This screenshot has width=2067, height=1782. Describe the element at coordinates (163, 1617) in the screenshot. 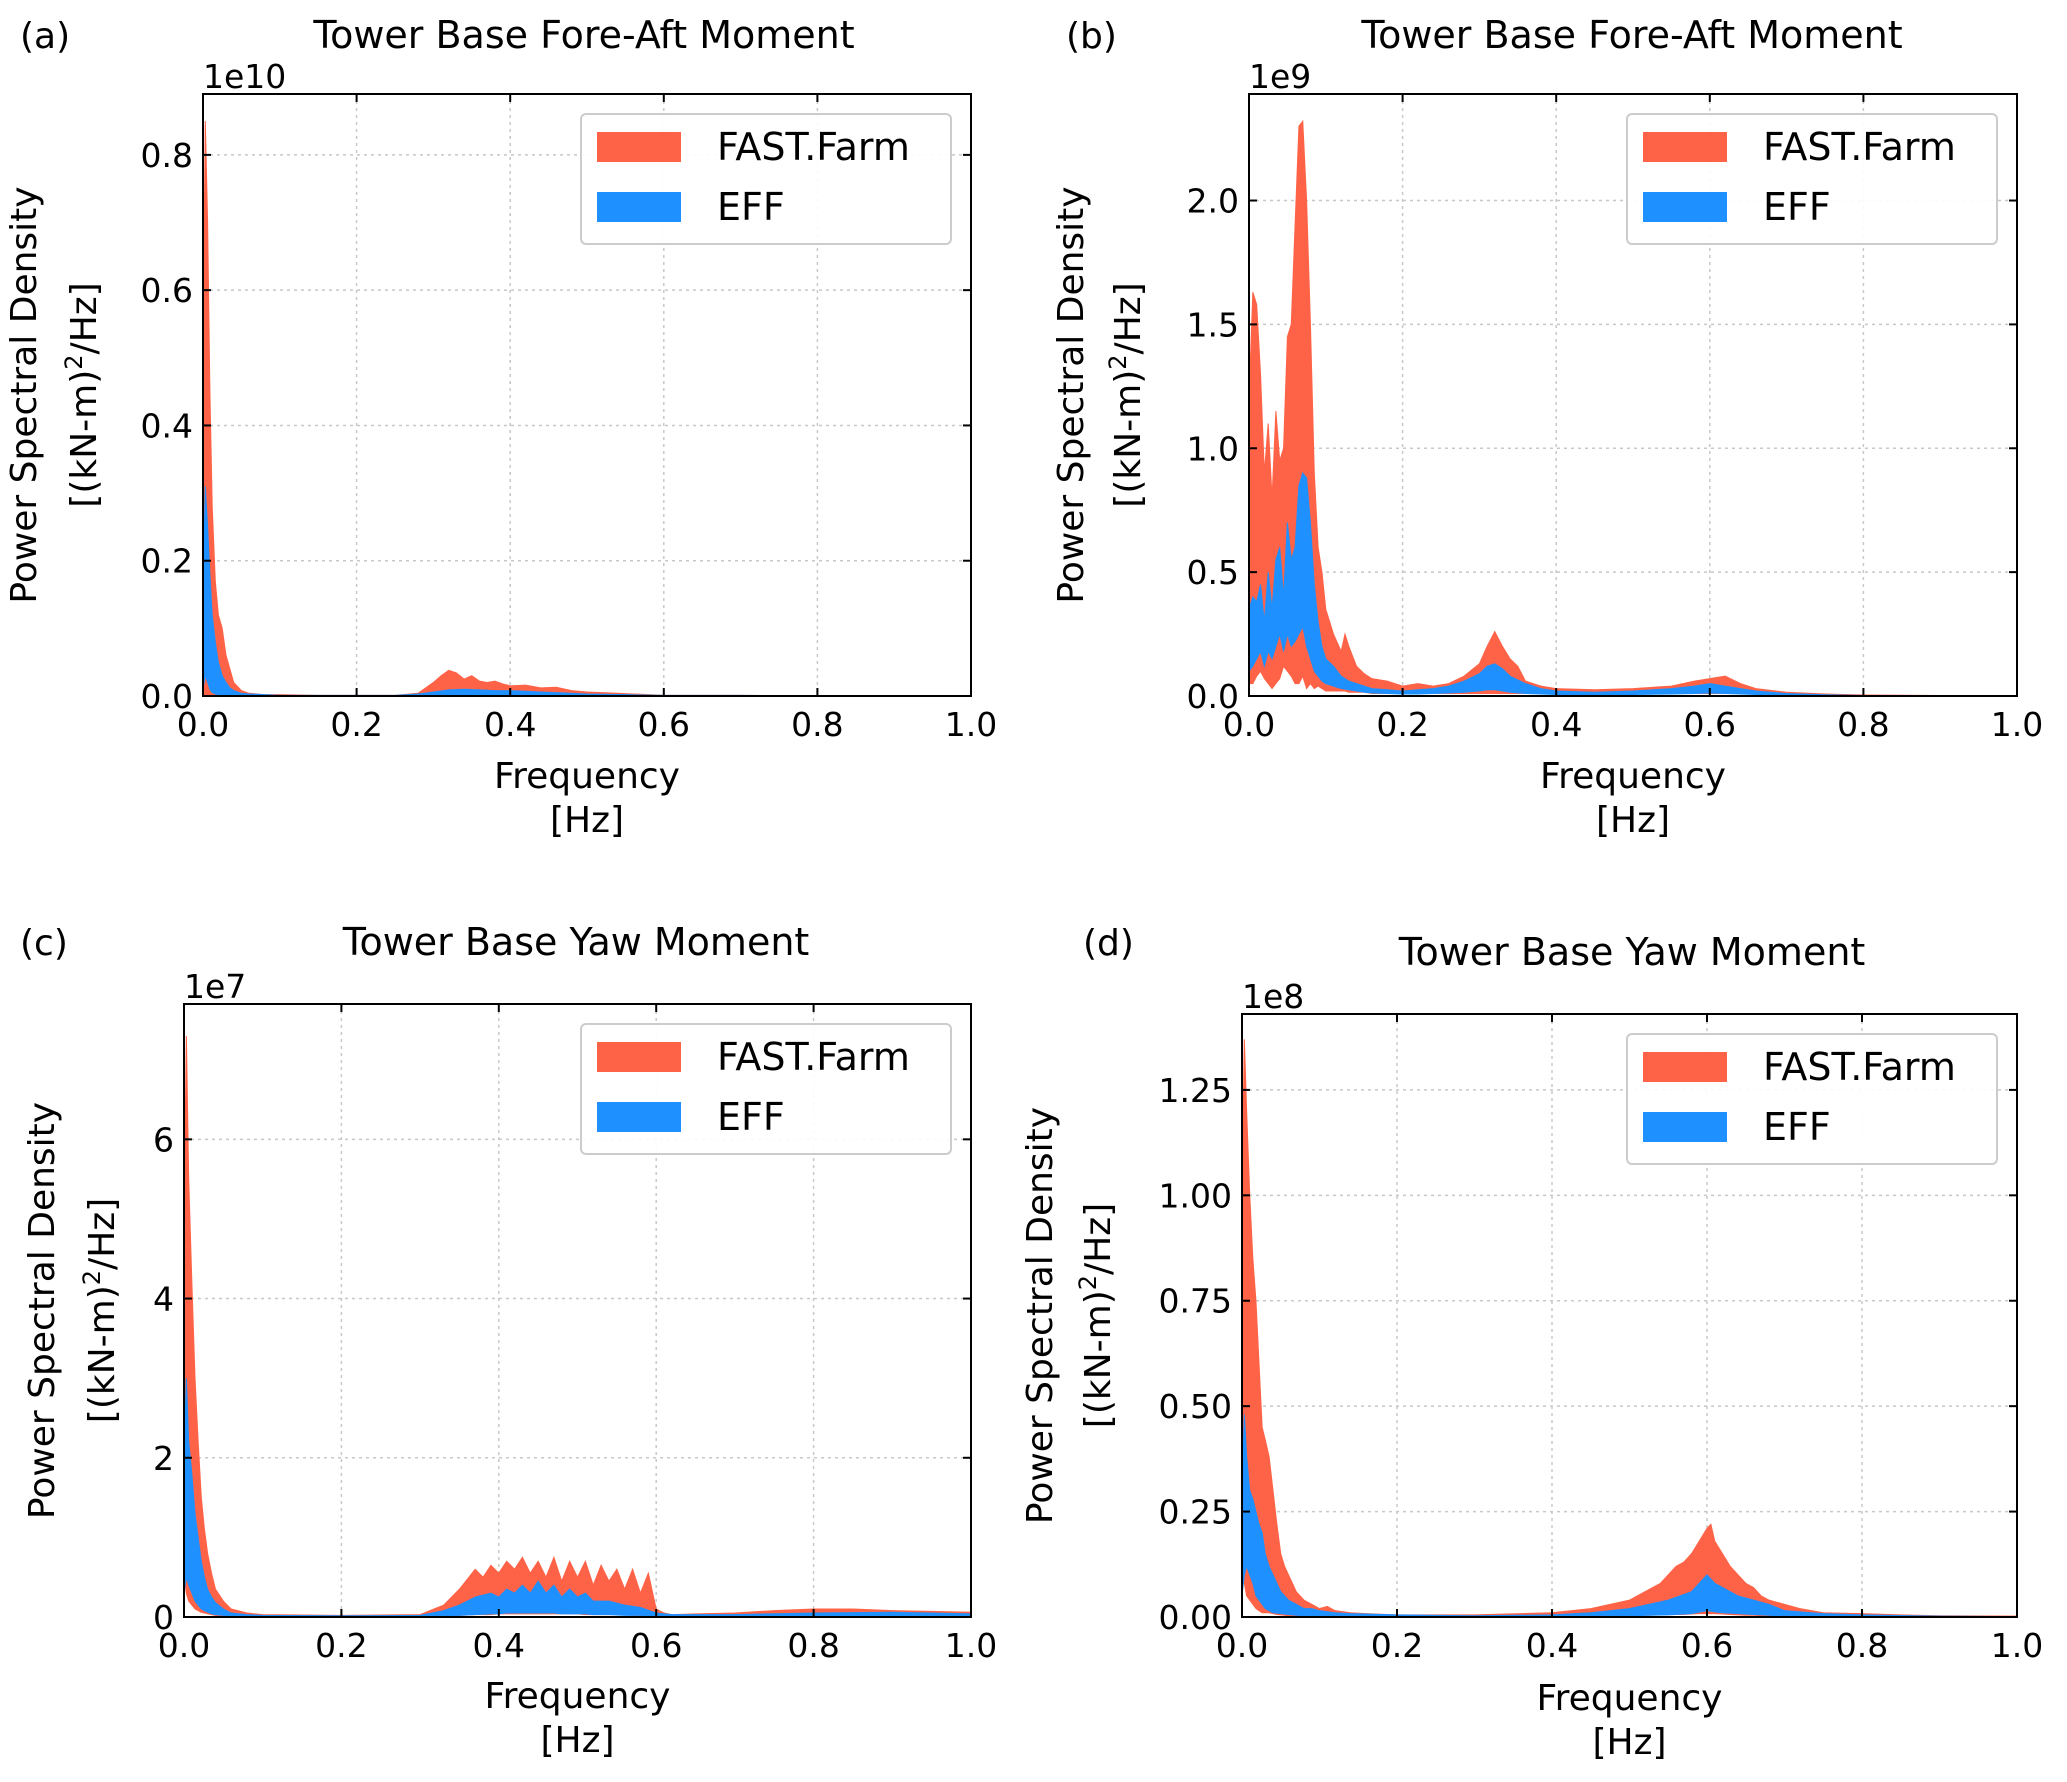

I see `y-tick-label: 0` at that location.